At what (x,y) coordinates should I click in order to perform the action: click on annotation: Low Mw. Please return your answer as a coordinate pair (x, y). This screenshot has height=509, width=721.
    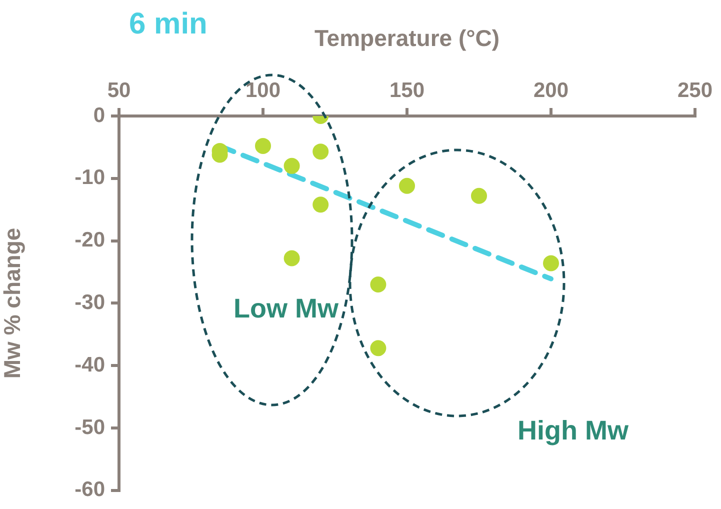
    Looking at the image, I should click on (287, 308).